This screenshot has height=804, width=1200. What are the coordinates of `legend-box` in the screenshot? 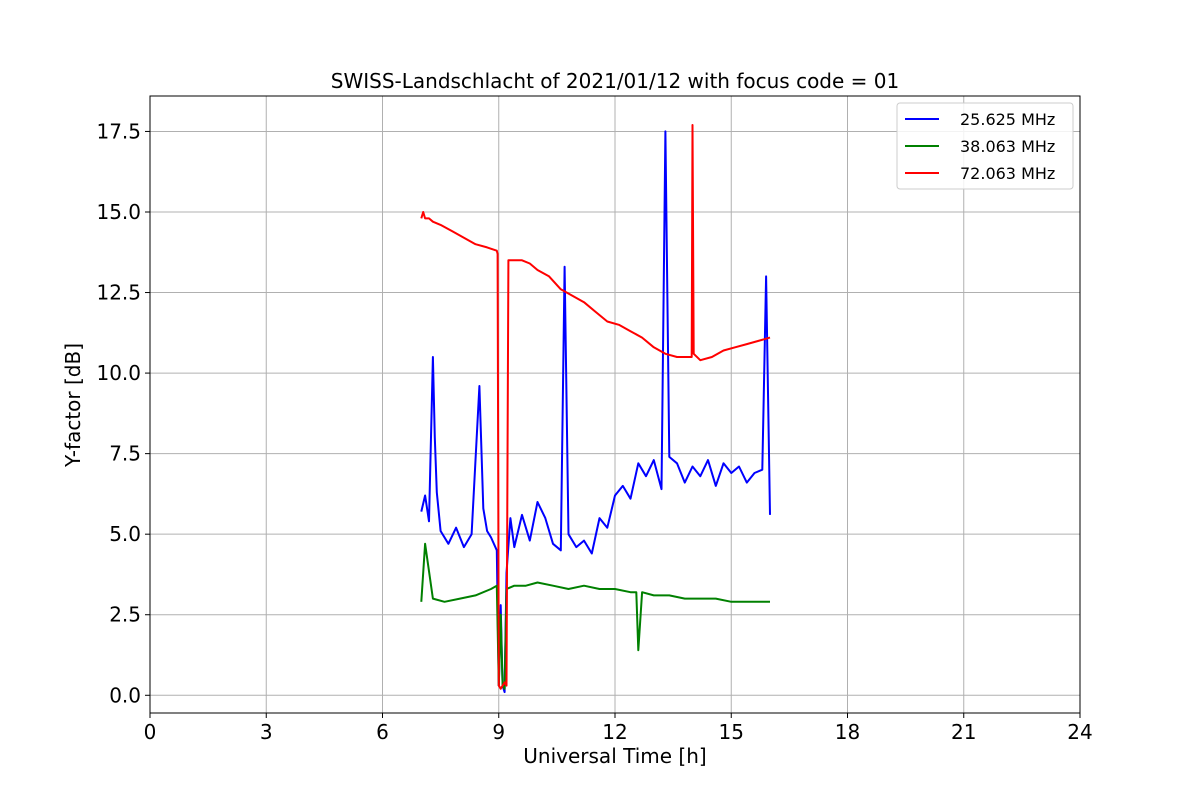 It's located at (985, 146).